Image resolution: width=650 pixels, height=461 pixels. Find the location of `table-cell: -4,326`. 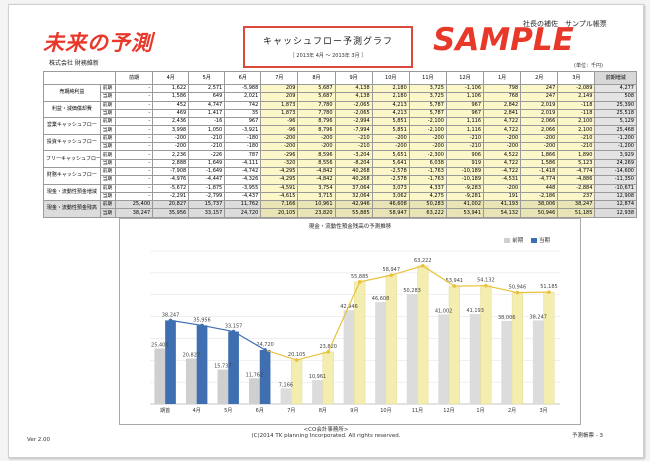

table-cell: -4,326 is located at coordinates (243, 180).